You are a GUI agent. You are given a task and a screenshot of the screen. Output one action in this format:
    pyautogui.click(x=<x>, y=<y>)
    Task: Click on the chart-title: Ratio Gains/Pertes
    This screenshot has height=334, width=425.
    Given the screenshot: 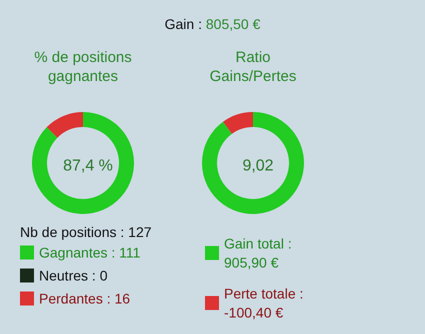 What is the action you would take?
    pyautogui.click(x=253, y=67)
    